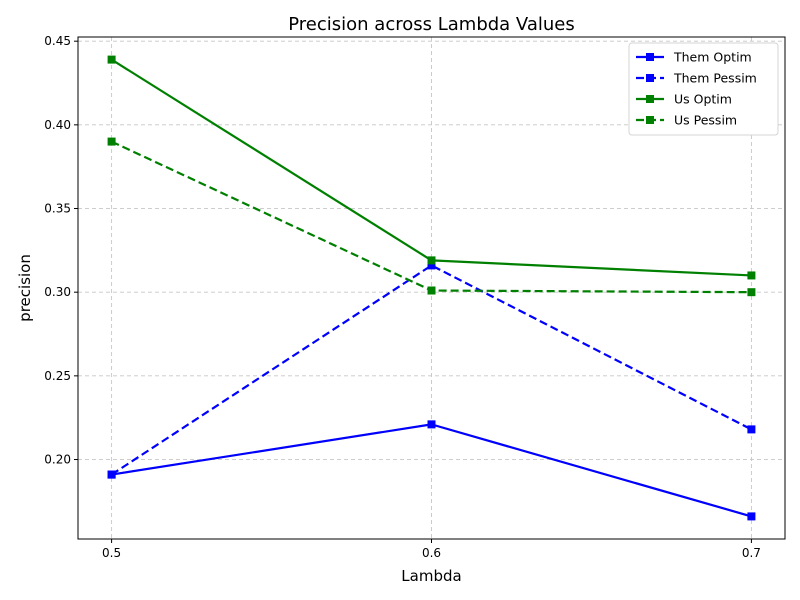 This screenshot has height=600, width=800. I want to click on x-axis-label: Lambda, so click(431, 576).